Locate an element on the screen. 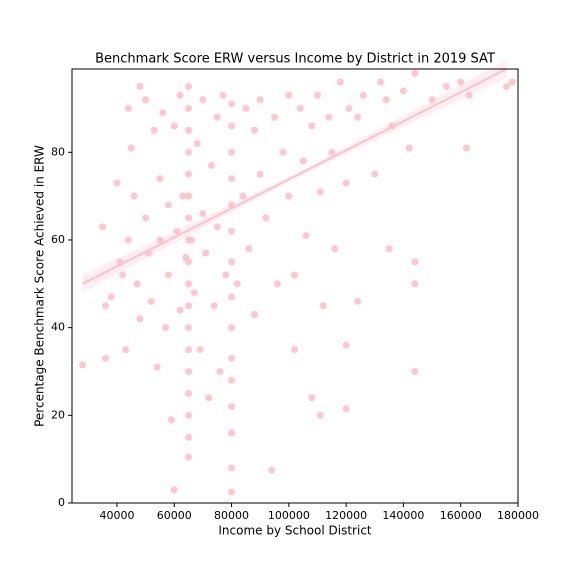 This screenshot has height=580, width=576. x-tick-label: 180000 is located at coordinates (518, 515).